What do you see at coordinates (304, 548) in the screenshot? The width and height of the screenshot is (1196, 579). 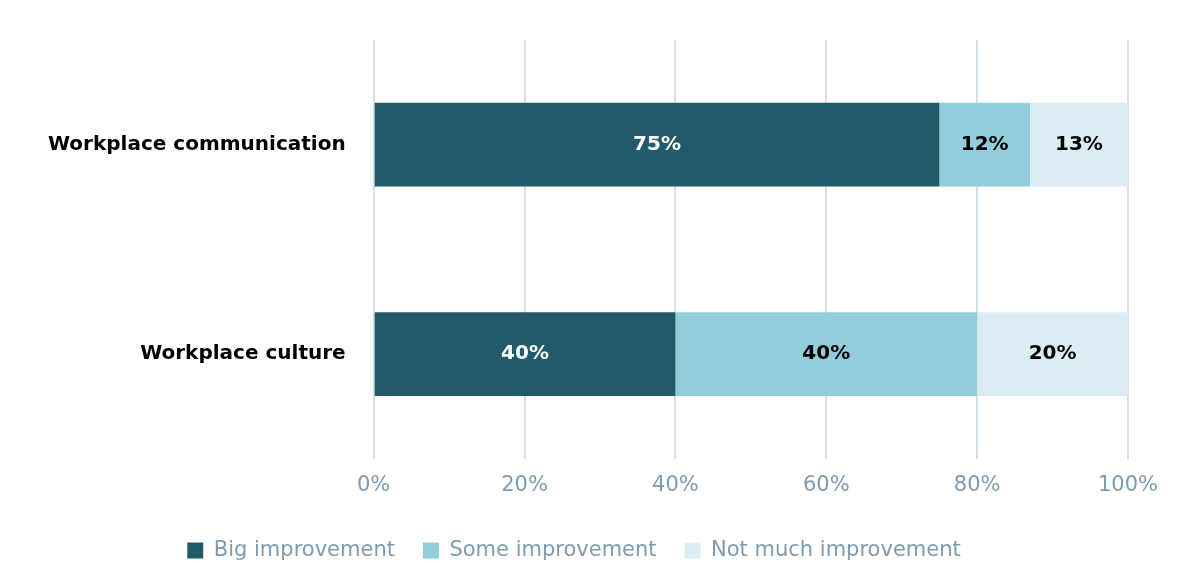 I see `legend-label: Big improvement` at bounding box center [304, 548].